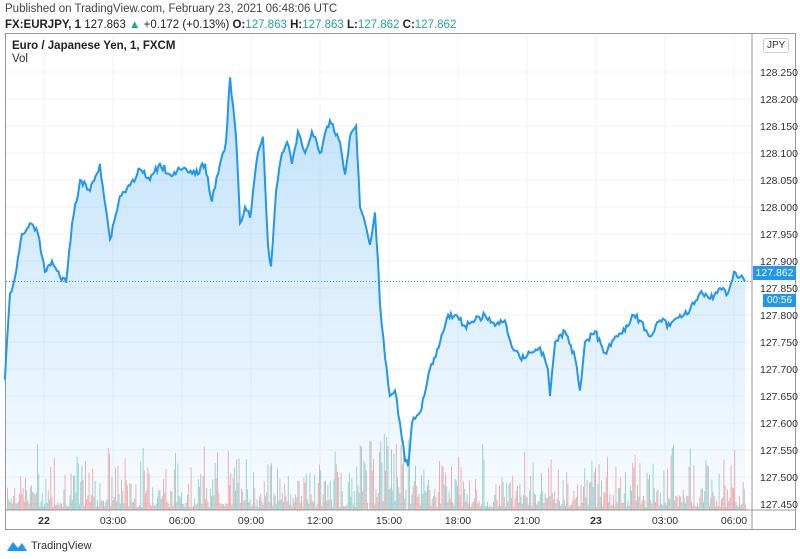 The width and height of the screenshot is (800, 559). What do you see at coordinates (458, 521) in the screenshot?
I see `x-tick-label: 18:00` at bounding box center [458, 521].